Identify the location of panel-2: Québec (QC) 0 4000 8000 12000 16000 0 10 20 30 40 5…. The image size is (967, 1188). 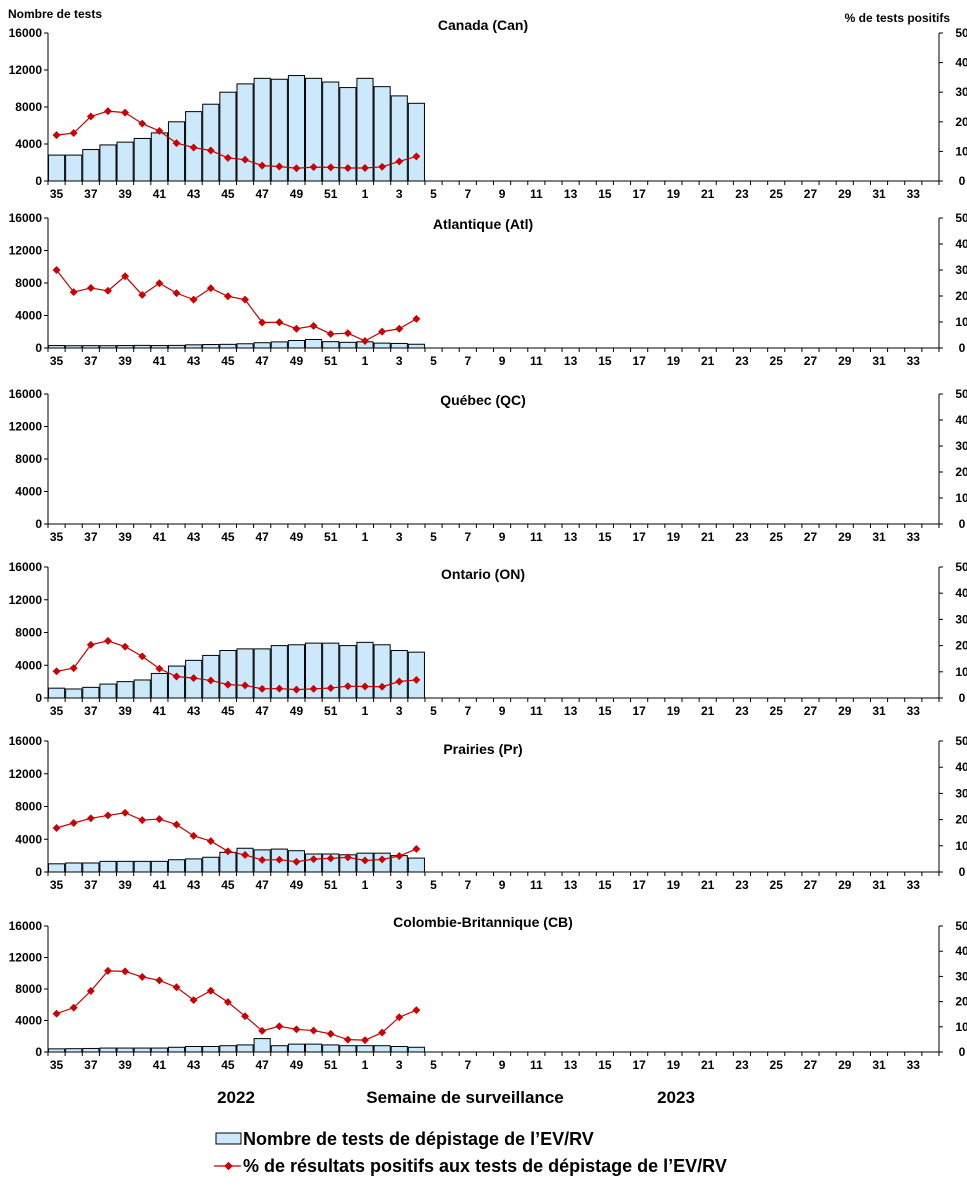
(488, 465).